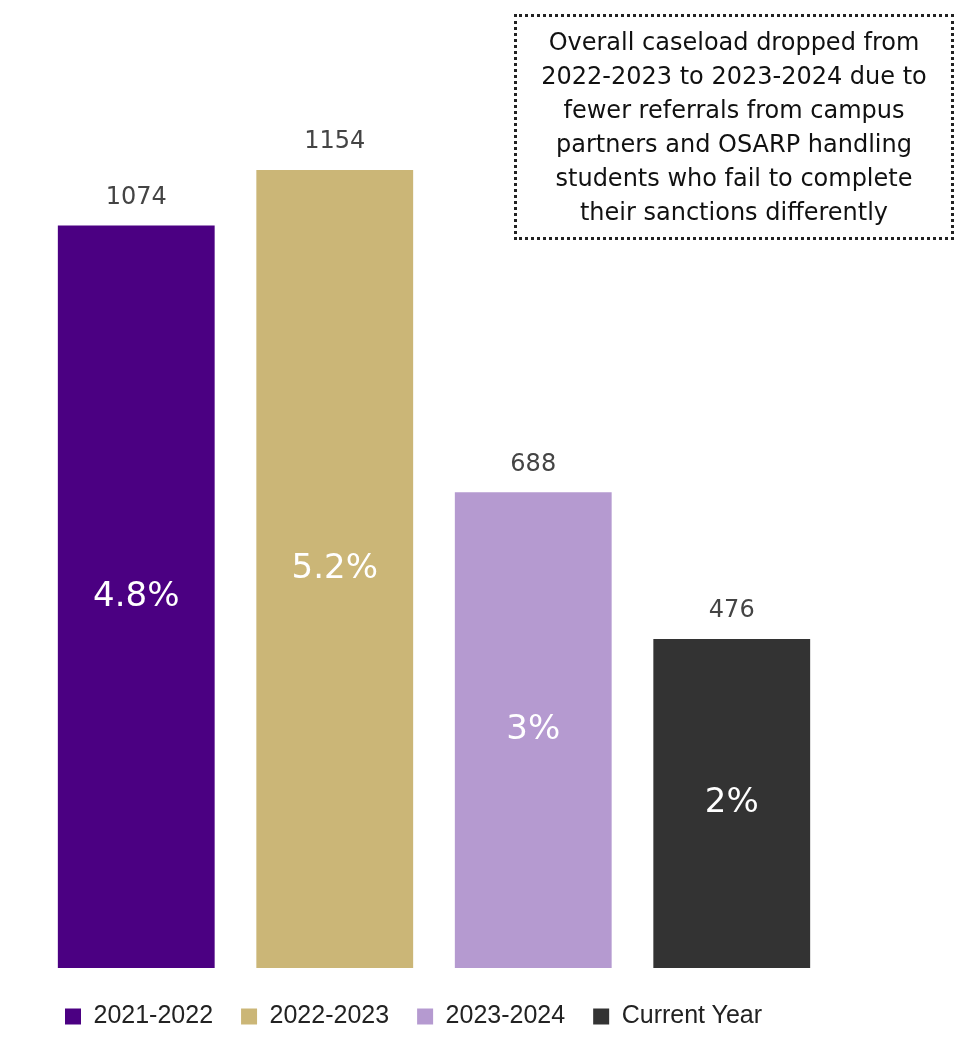  Describe the element at coordinates (335, 140) in the screenshot. I see `data-label: 1154` at that location.